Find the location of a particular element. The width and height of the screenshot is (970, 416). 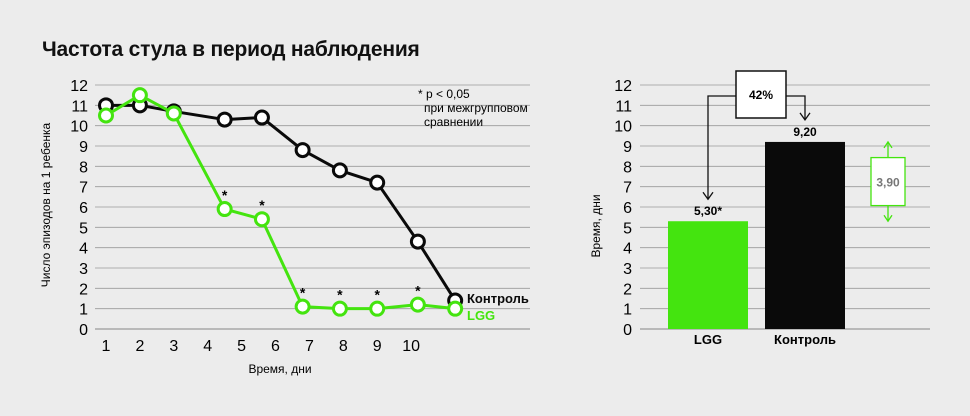

arrow-head-lgg is located at coordinates (708, 196).